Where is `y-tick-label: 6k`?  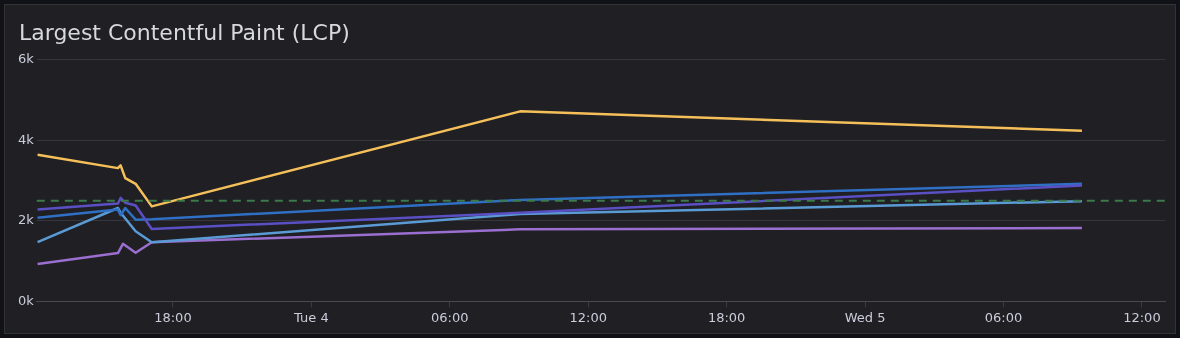
y-tick-label: 6k is located at coordinates (26, 59).